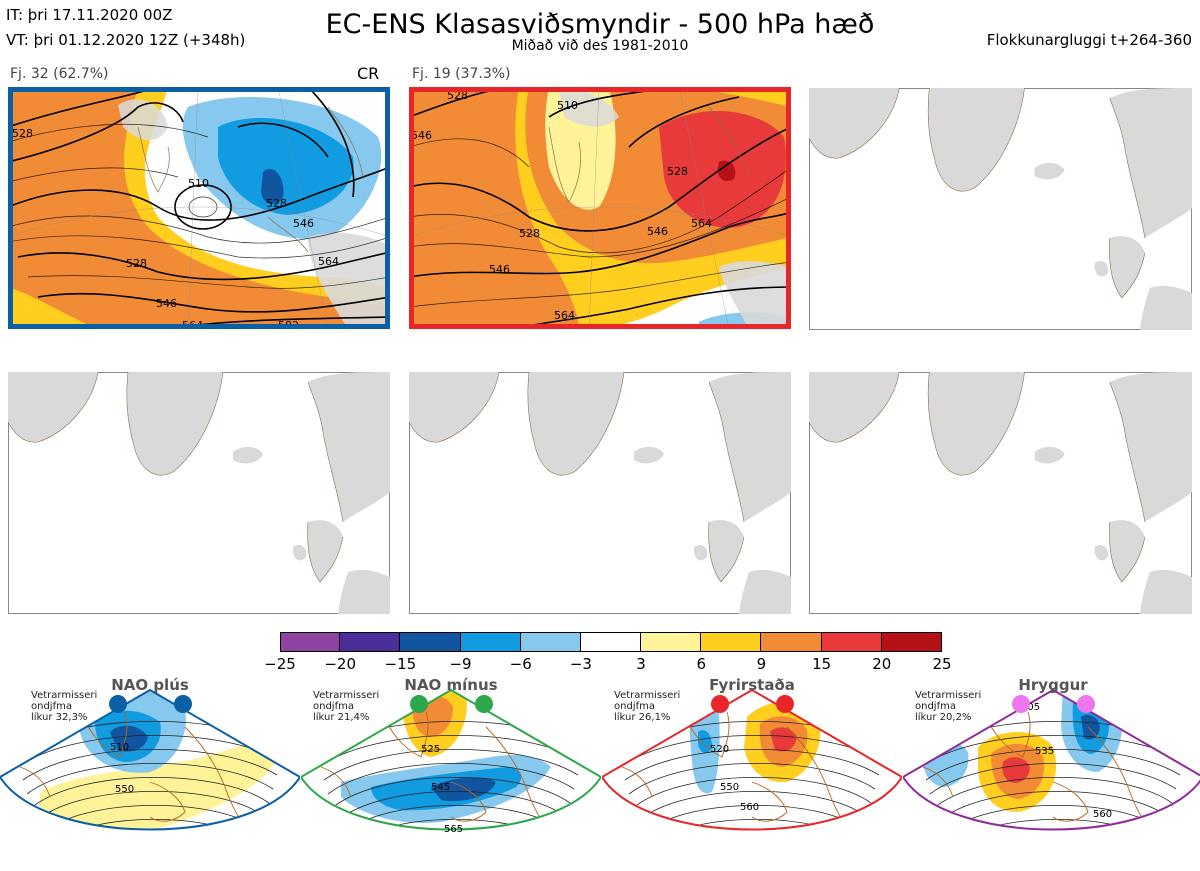 This screenshot has height=871, width=1200. What do you see at coordinates (451, 761) in the screenshot?
I see `regime-map: 525 545 565` at bounding box center [451, 761].